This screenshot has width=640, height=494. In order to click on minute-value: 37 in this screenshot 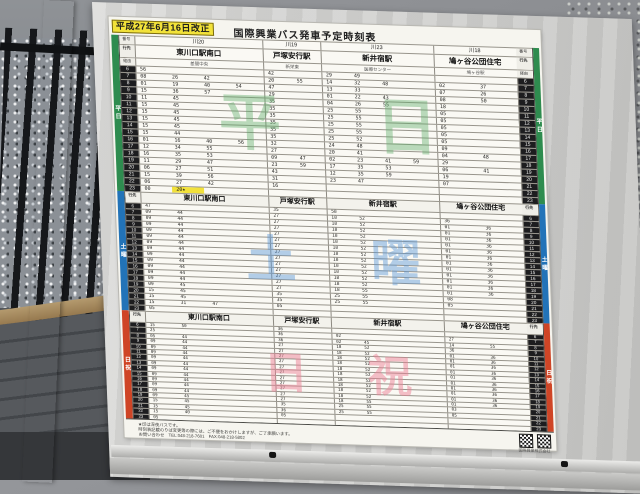, I will do `click(483, 87)`.